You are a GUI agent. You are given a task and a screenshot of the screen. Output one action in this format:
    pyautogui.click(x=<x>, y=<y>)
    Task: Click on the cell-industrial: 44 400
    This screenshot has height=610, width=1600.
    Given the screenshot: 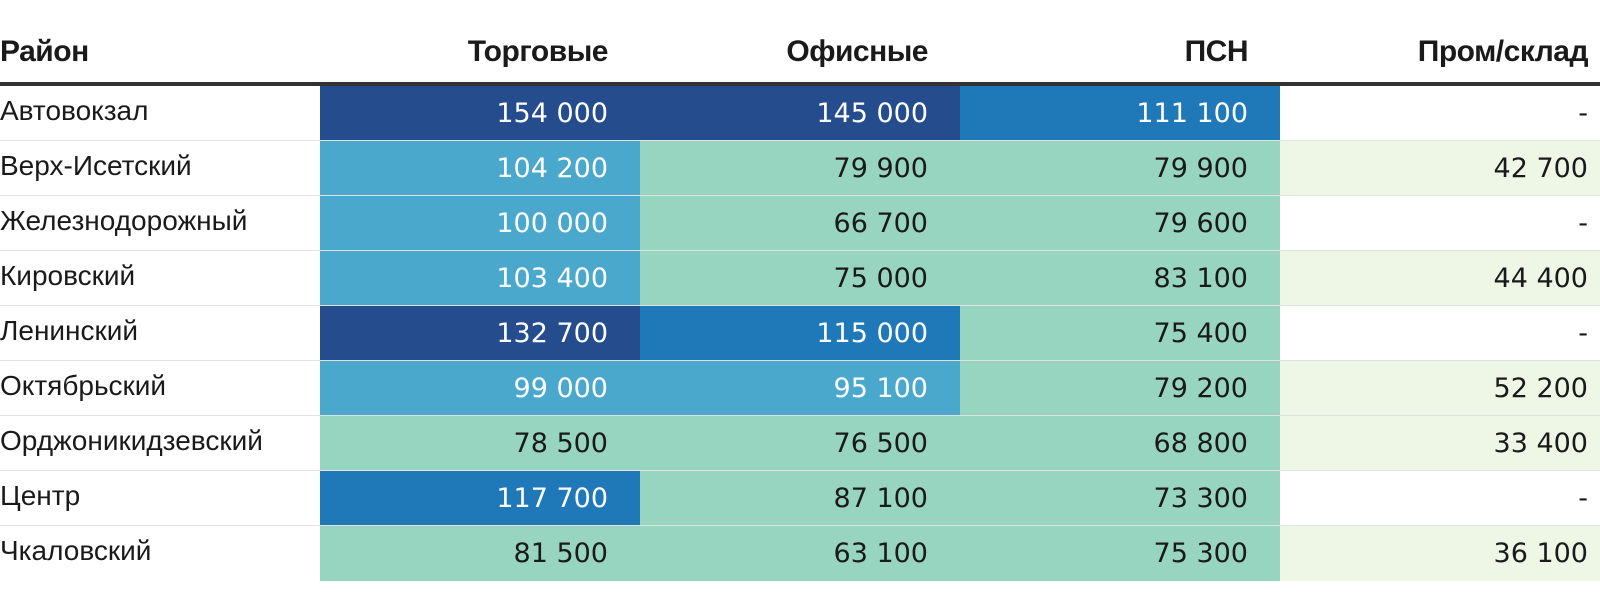 What is the action you would take?
    pyautogui.click(x=1440, y=278)
    